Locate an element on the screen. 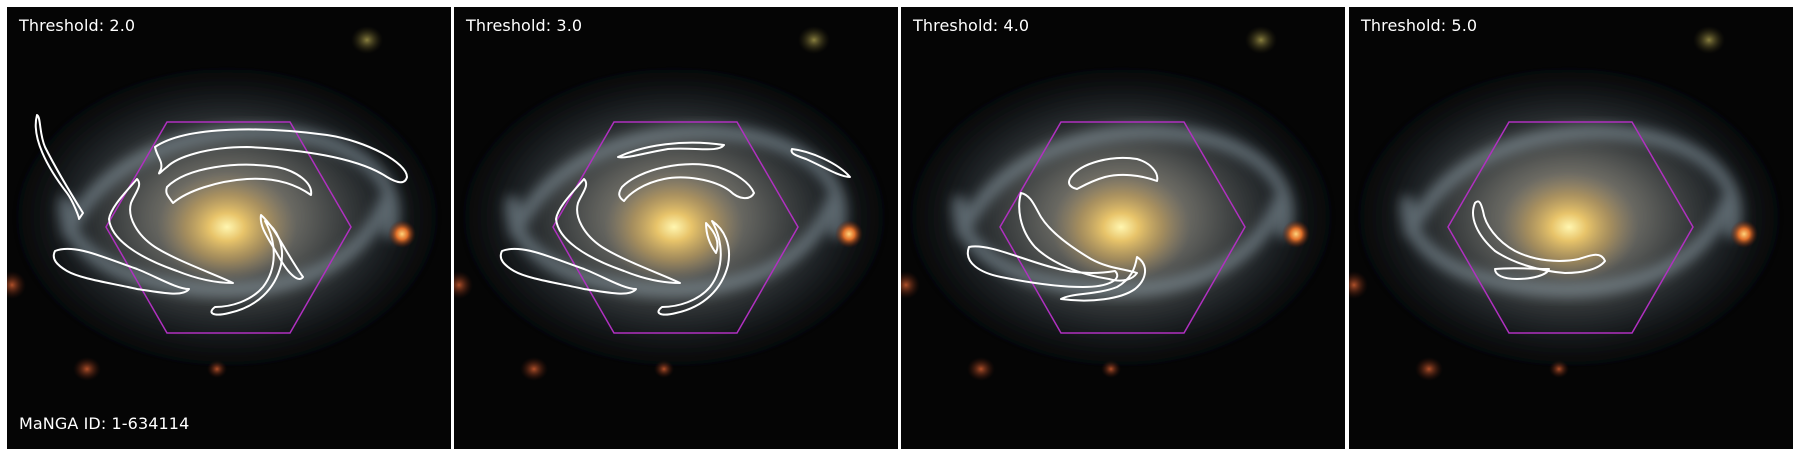 Image resolution: width=1800 pixels, height=457 pixels. galaxy-id-label: MaNGA ID: 1-634114 is located at coordinates (104, 423).